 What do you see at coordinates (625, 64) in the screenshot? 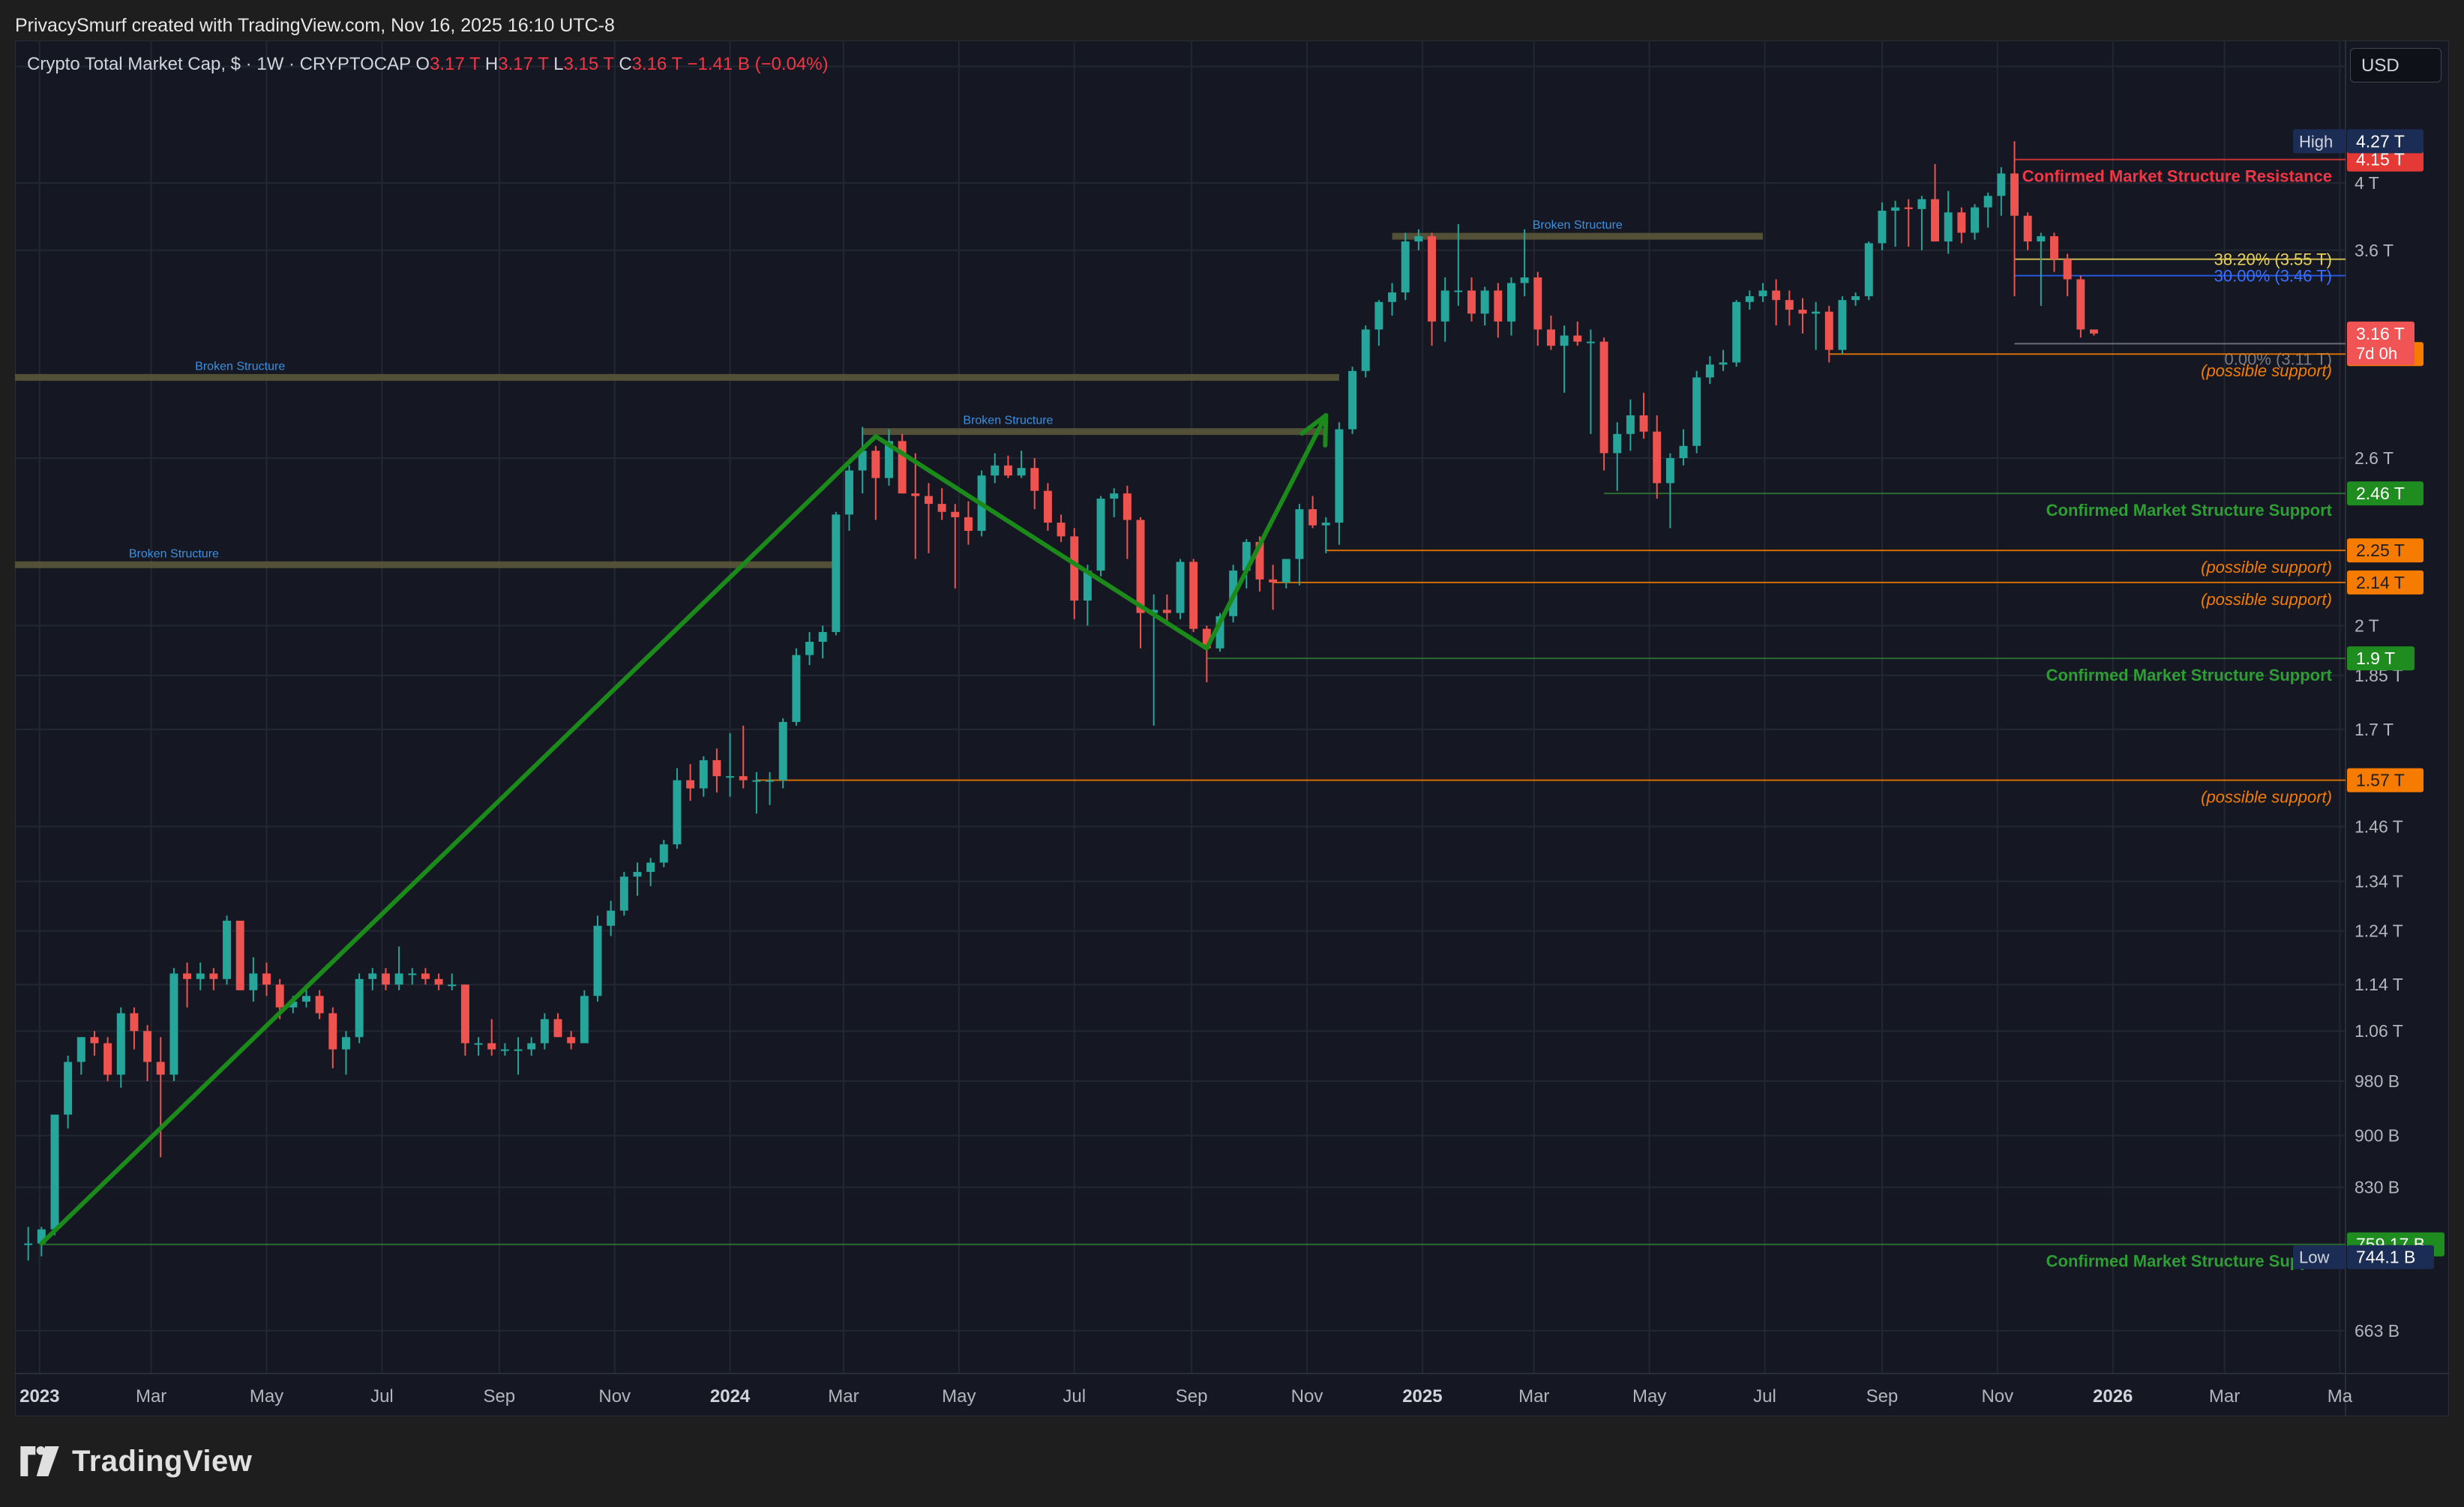
I see `close-label: C` at bounding box center [625, 64].